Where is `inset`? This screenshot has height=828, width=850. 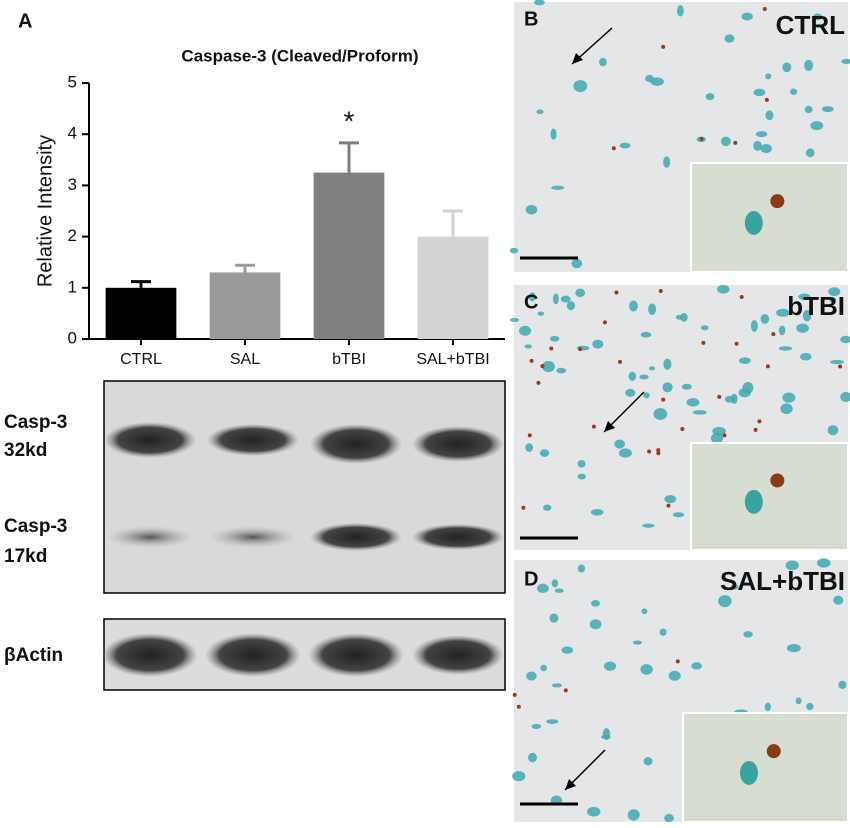 inset is located at coordinates (765, 767).